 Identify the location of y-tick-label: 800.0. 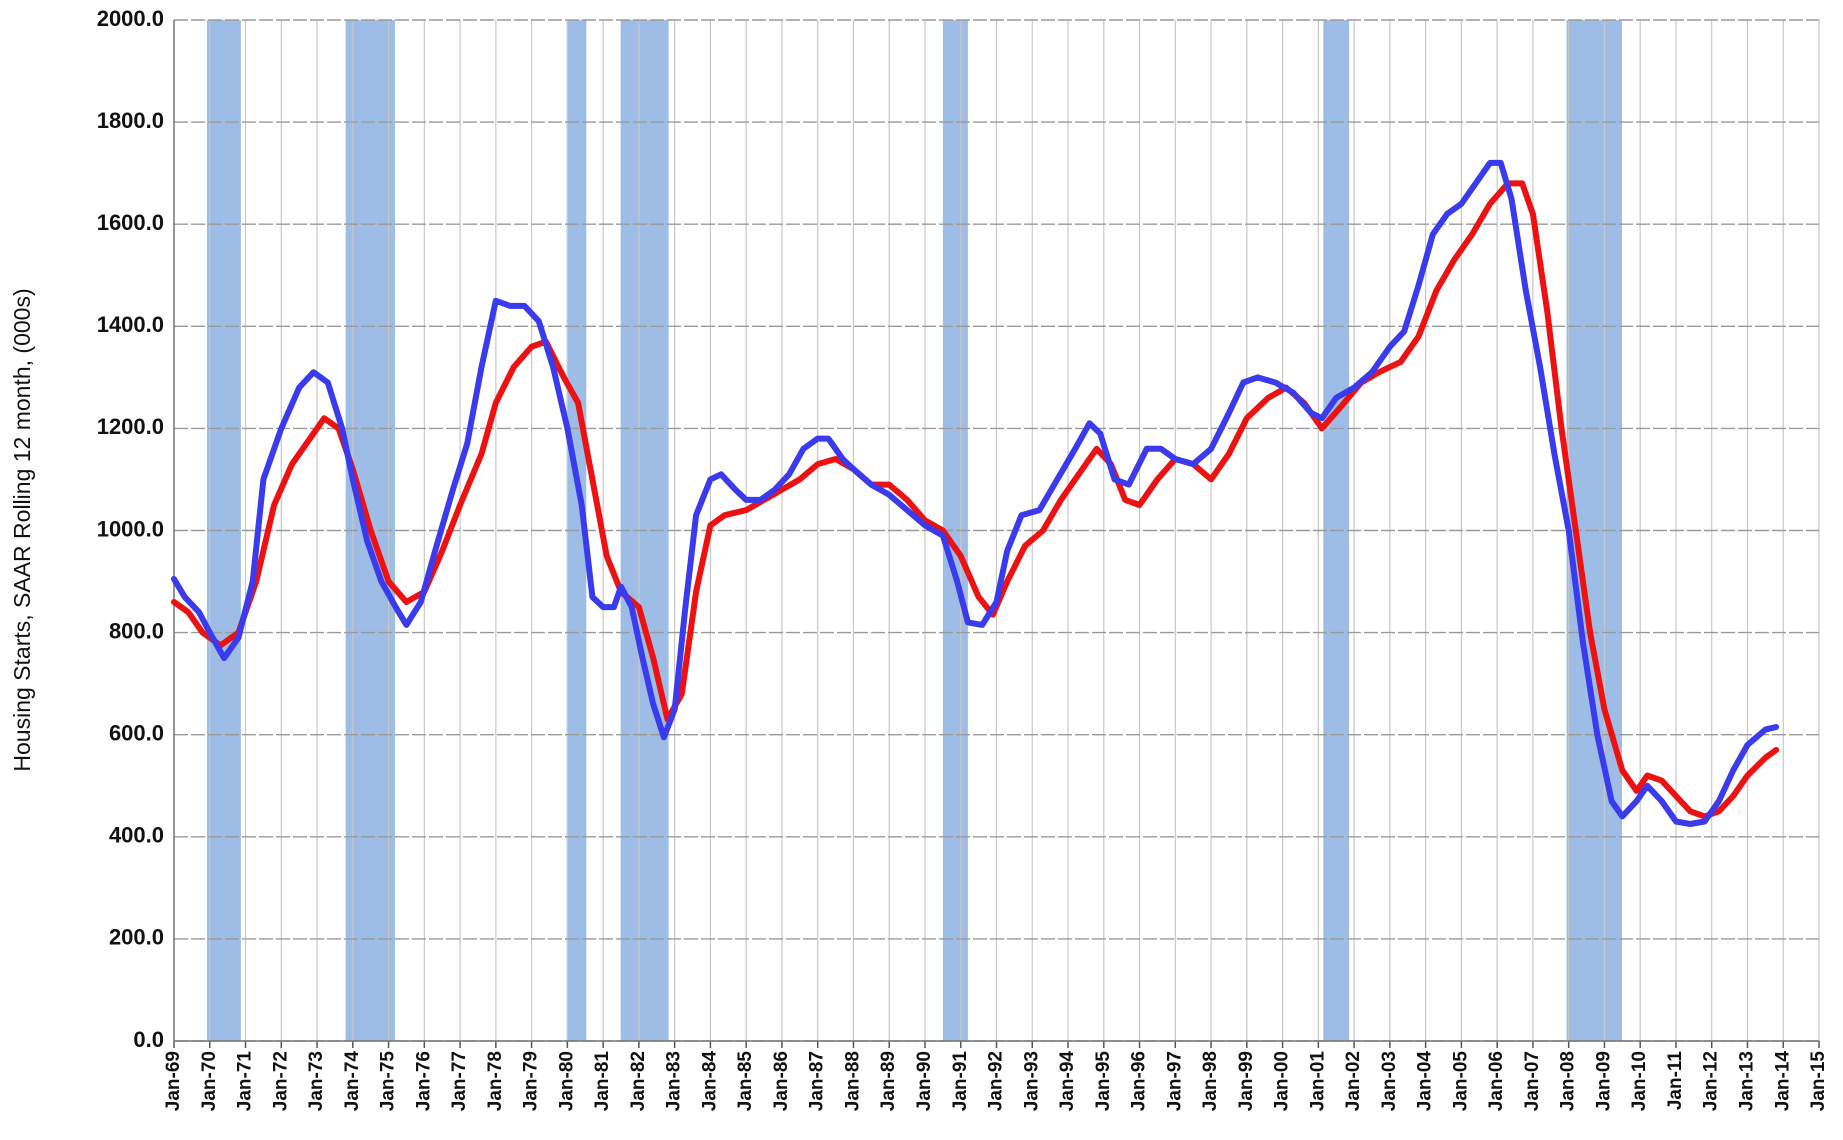
(136, 630).